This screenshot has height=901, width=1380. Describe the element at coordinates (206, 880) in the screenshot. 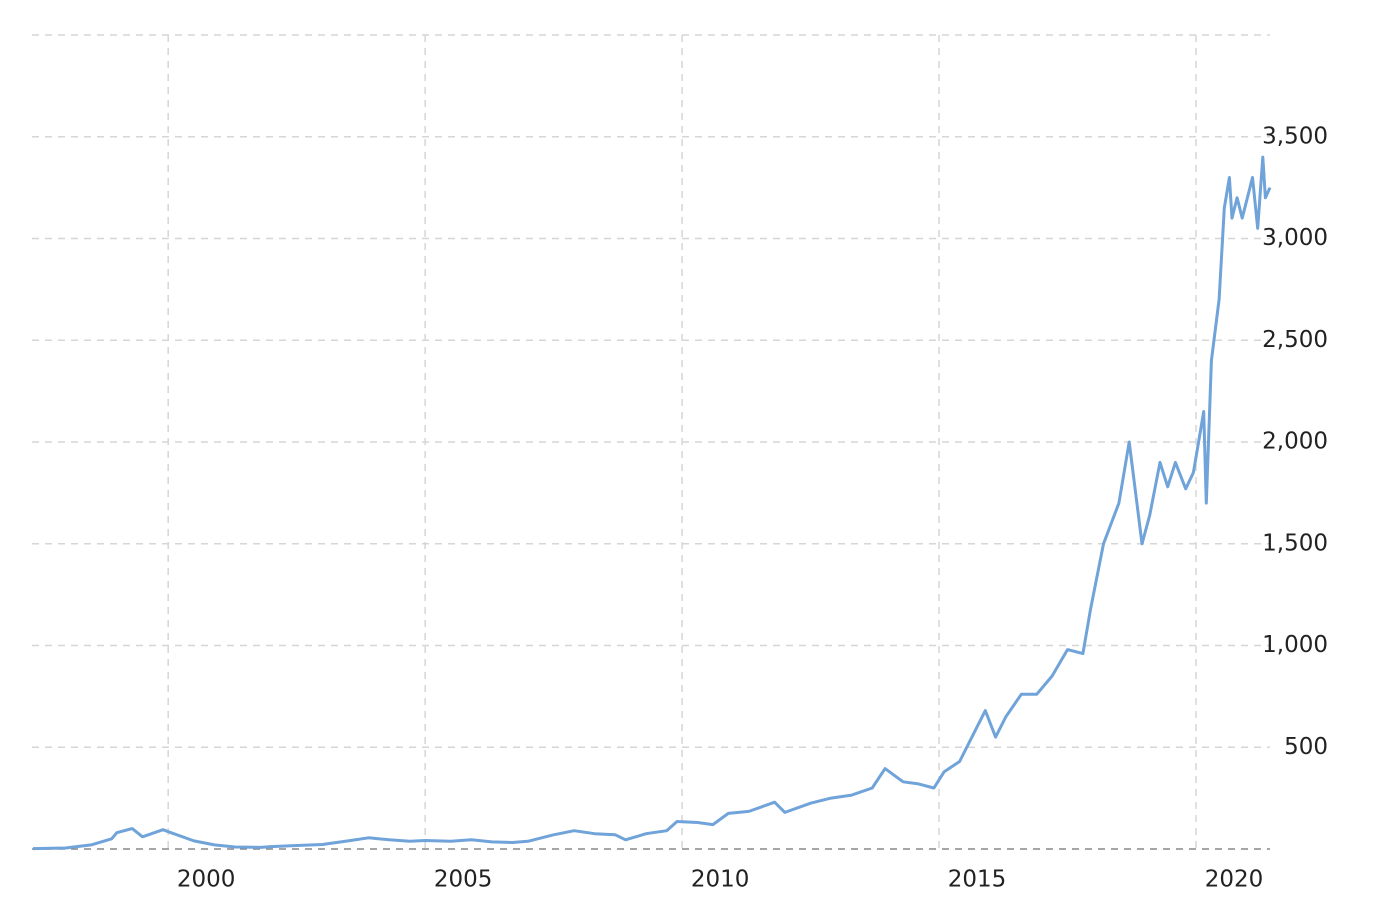

I see `x-tick-label: 2000` at that location.